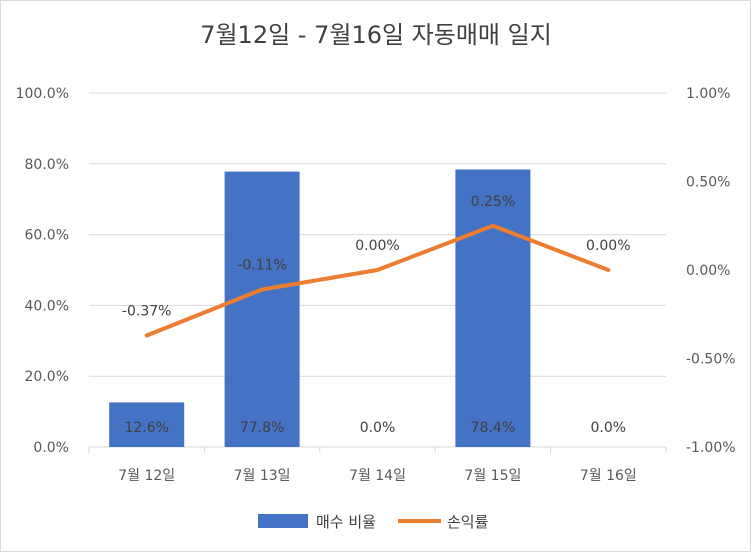 This screenshot has width=751, height=553. I want to click on x-tick-label: 7월 16일, so click(608, 476).